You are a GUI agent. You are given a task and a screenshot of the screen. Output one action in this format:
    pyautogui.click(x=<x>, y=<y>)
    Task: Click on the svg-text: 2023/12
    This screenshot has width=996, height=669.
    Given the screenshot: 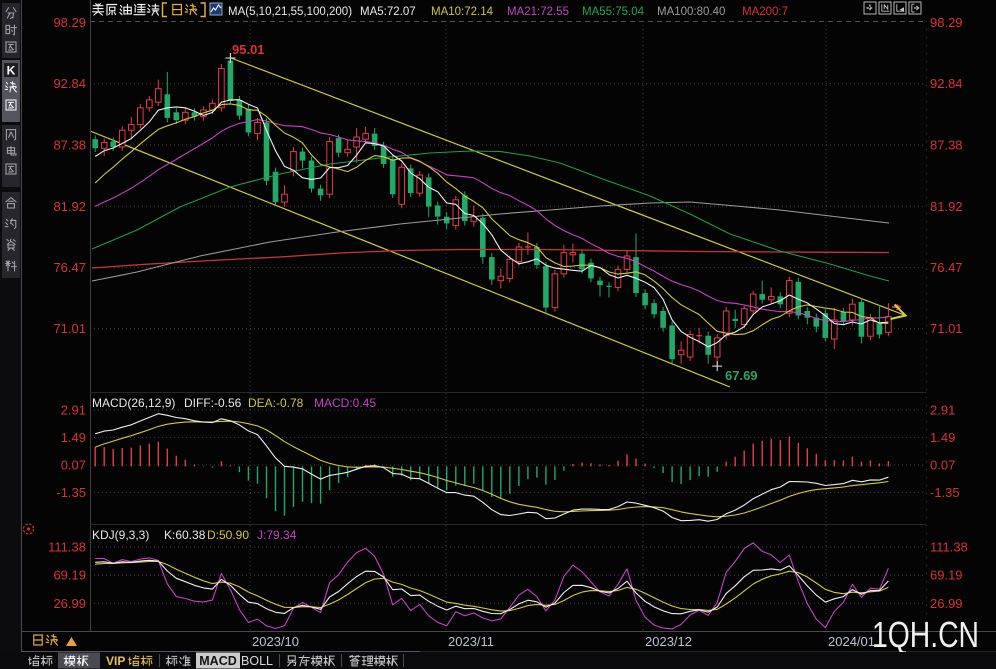 What is the action you would take?
    pyautogui.click(x=668, y=641)
    